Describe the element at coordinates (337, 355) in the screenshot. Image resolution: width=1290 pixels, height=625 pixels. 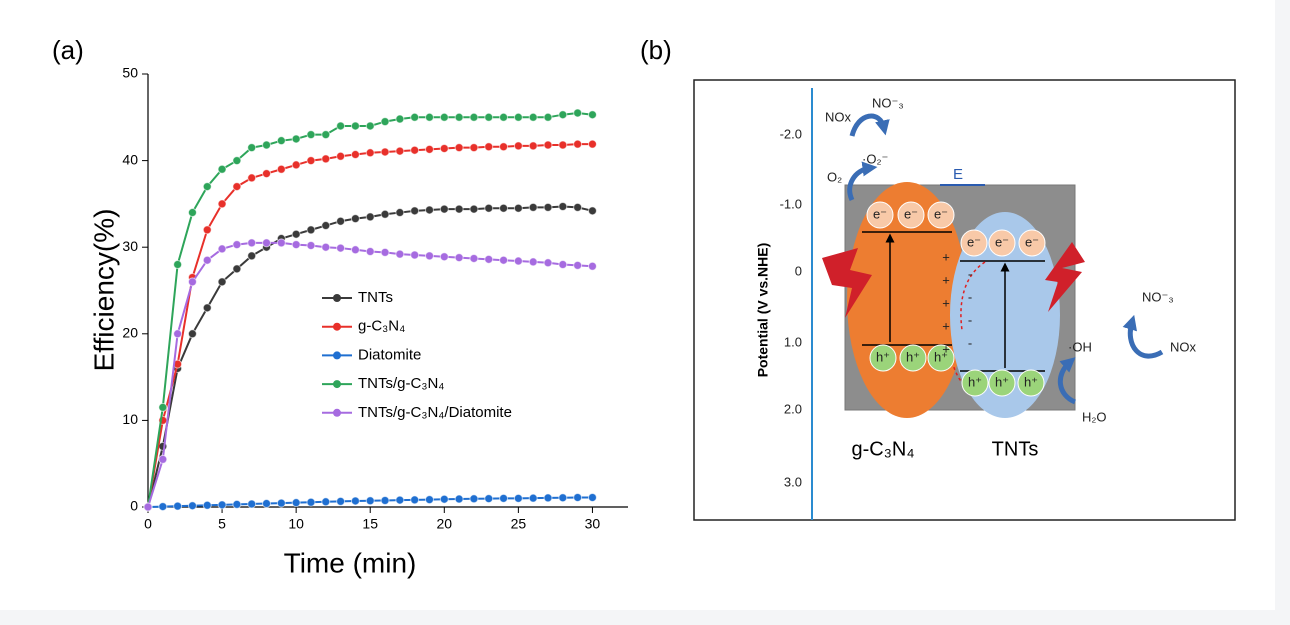
I see `legend-marker` at that location.